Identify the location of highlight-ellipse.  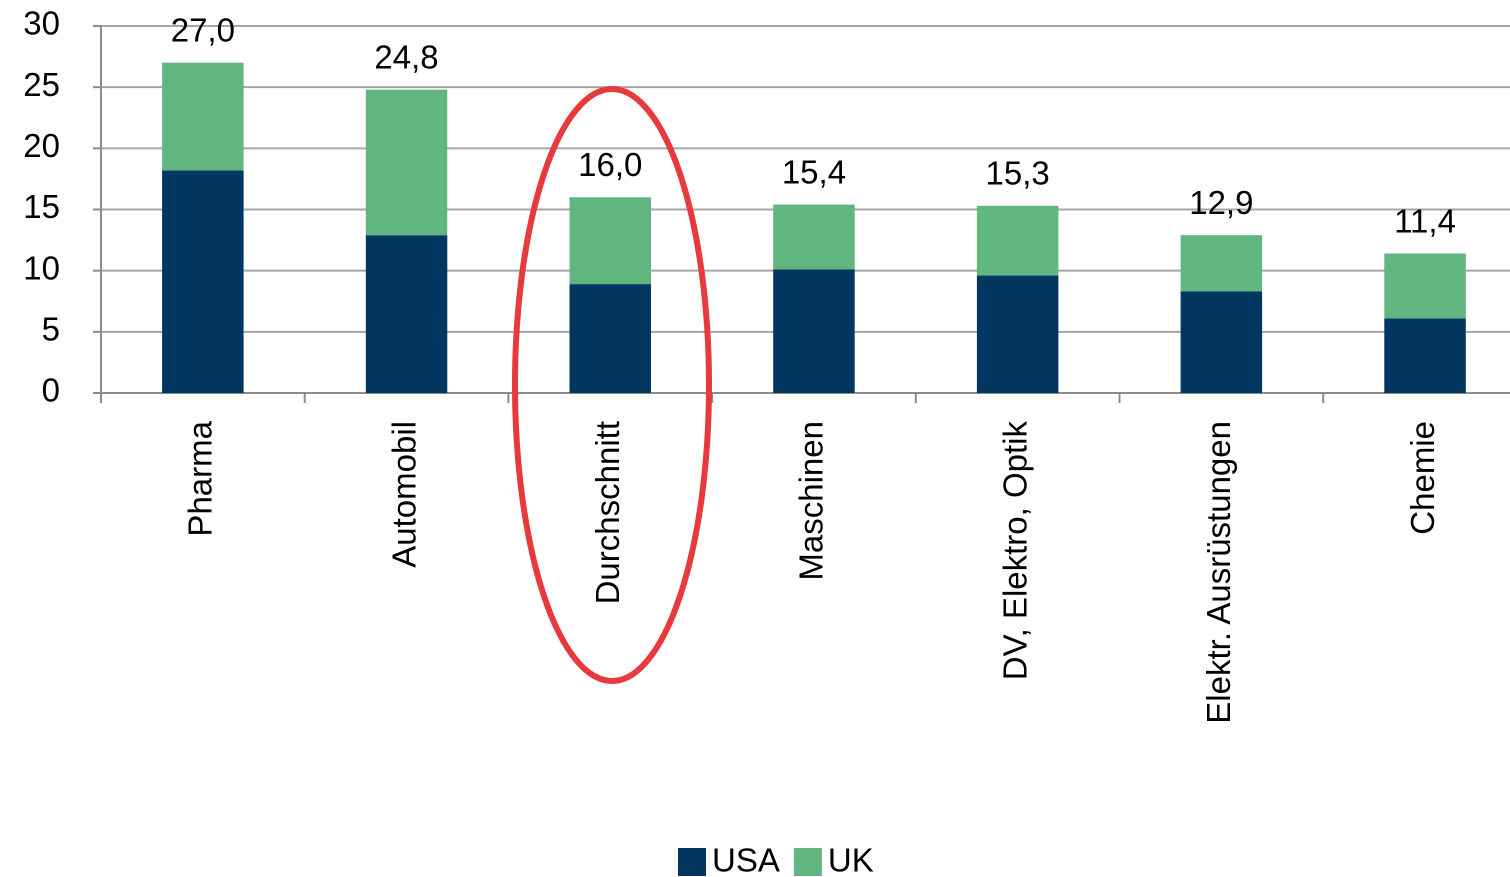
(612, 385).